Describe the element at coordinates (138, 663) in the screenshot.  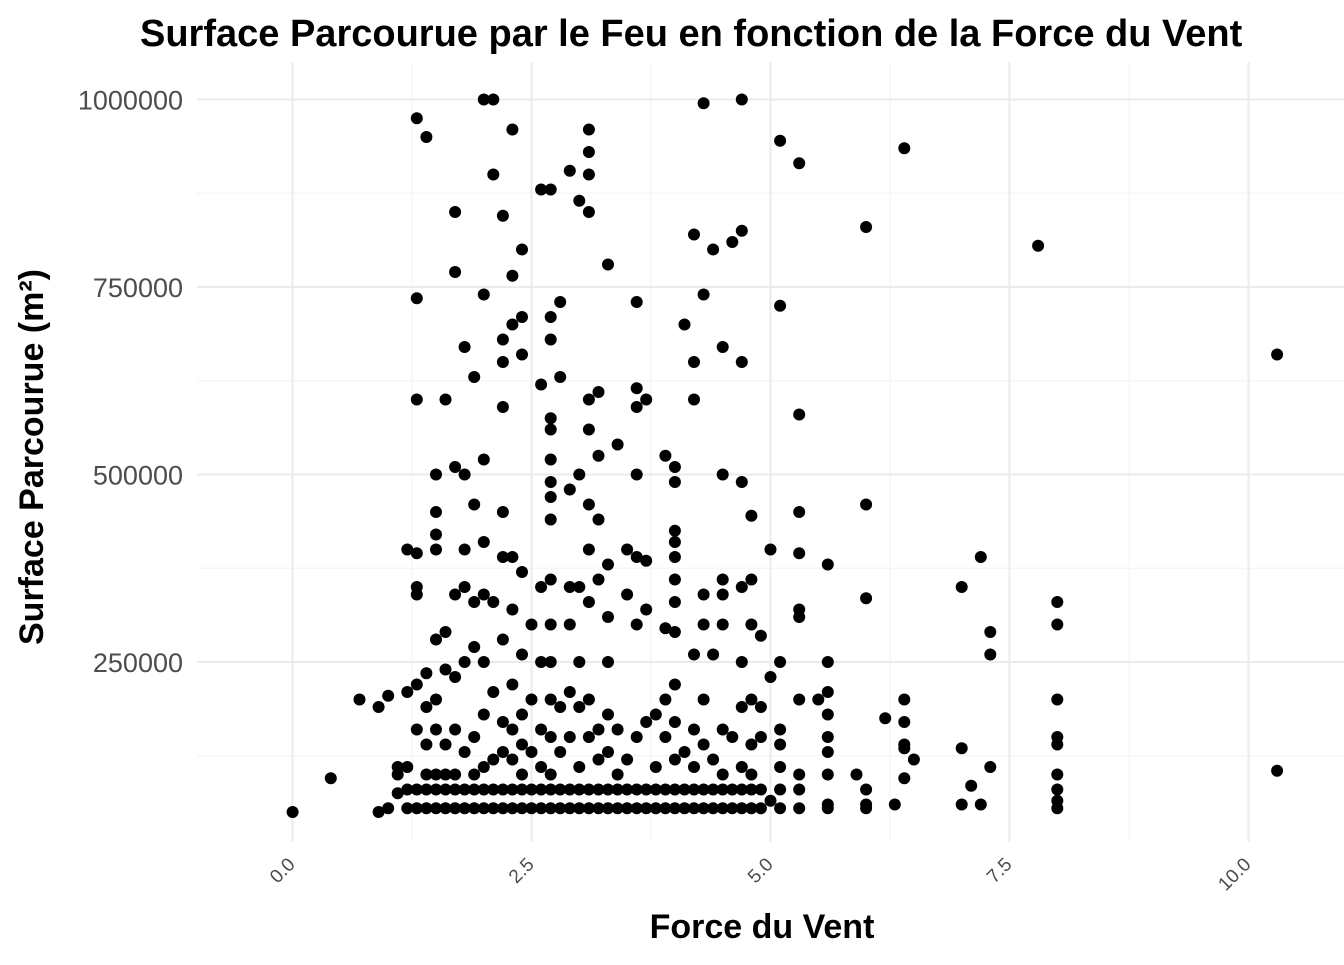
I see `y-tick-label: 250000` at that location.